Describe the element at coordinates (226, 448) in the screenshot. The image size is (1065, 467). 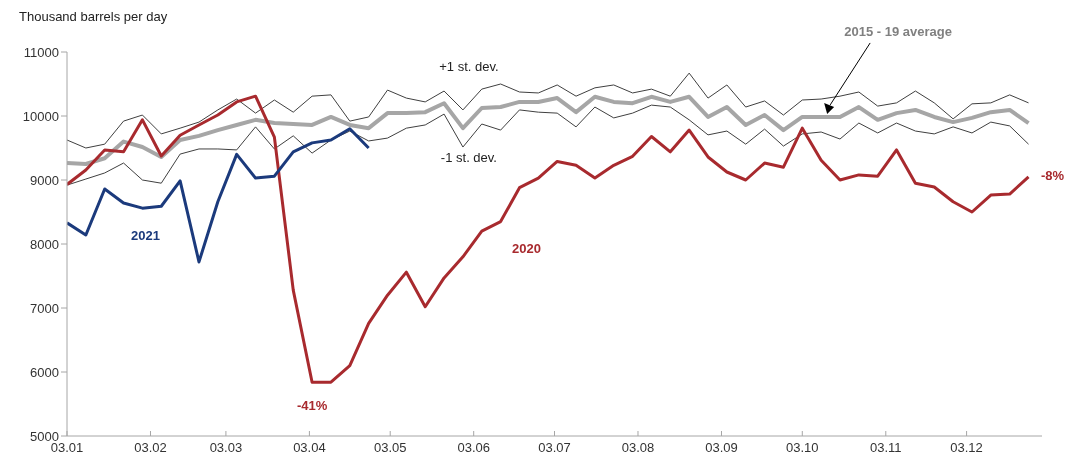
I see `x-tick-label: 03.03` at that location.